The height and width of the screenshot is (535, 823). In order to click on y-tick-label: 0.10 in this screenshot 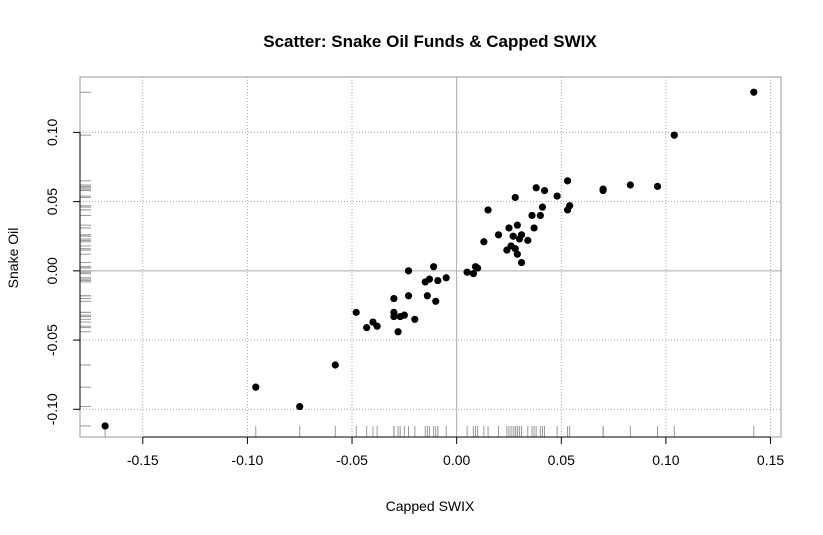, I will do `click(52, 132)`.